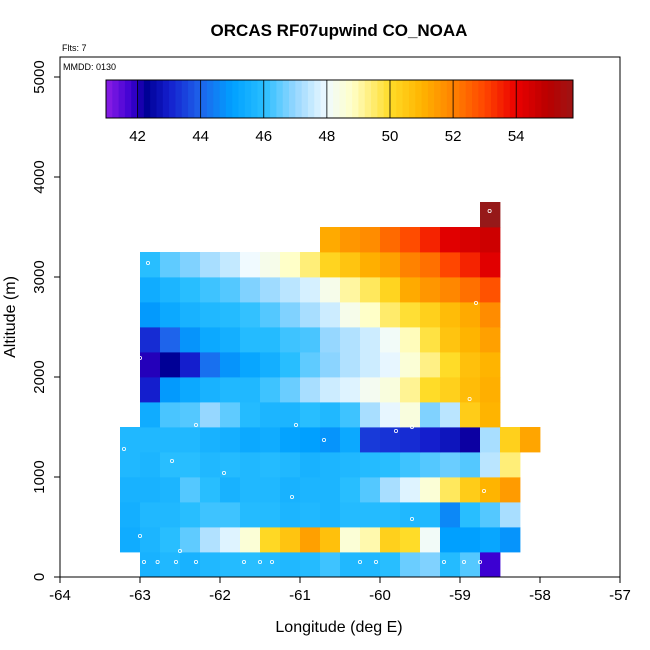  Describe the element at coordinates (453, 136) in the screenshot. I see `colorbar-tick-label: 52` at that location.